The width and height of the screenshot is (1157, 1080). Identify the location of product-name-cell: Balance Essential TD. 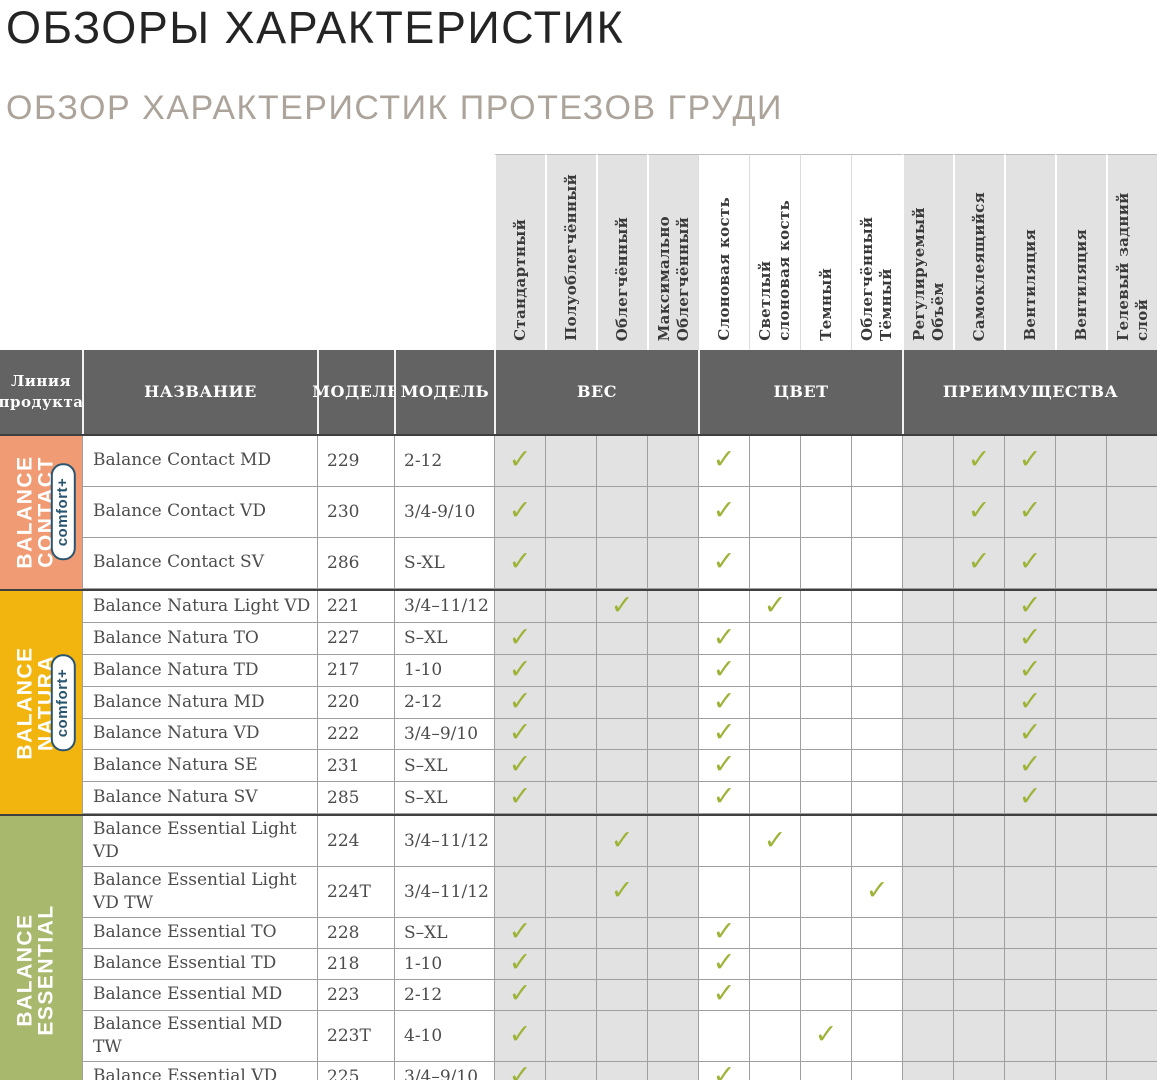
(199, 964).